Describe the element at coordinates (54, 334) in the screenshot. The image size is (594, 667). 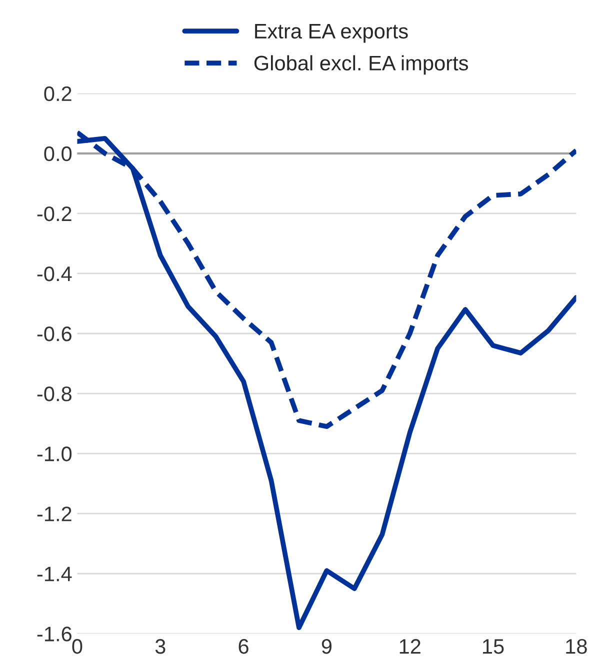
I see `y-tick-label: -0.6` at that location.